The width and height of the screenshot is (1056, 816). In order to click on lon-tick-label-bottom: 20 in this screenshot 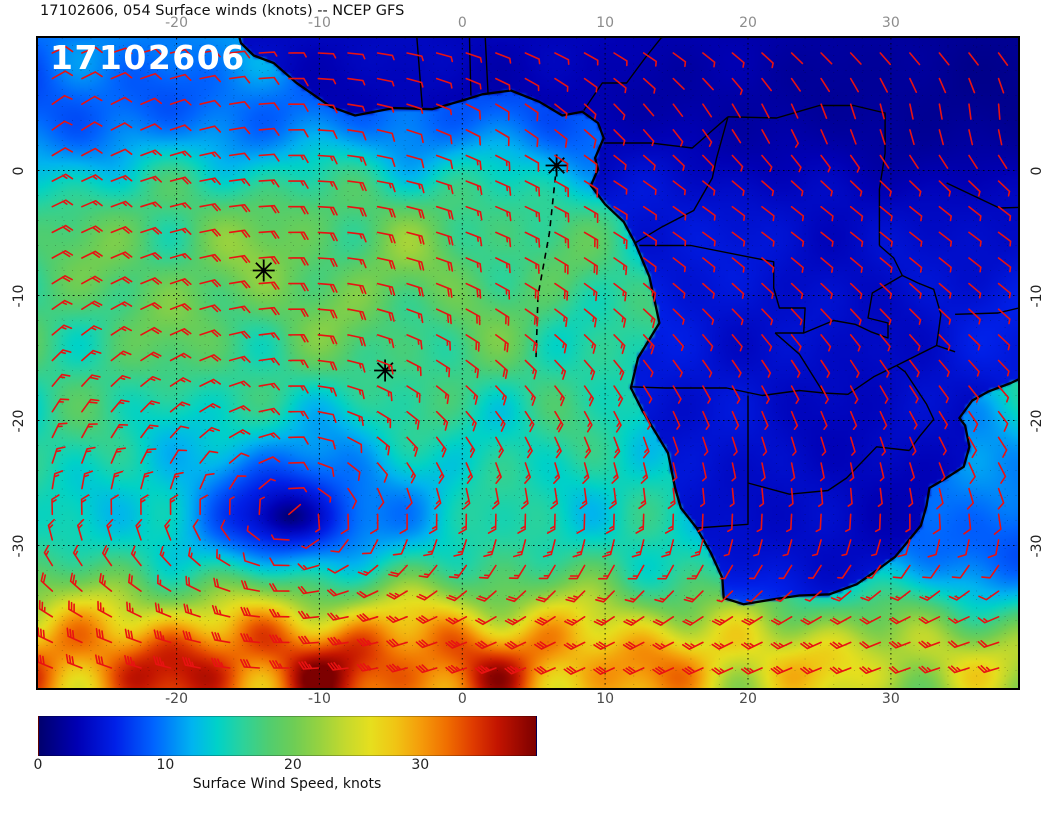, I will do `click(748, 699)`.